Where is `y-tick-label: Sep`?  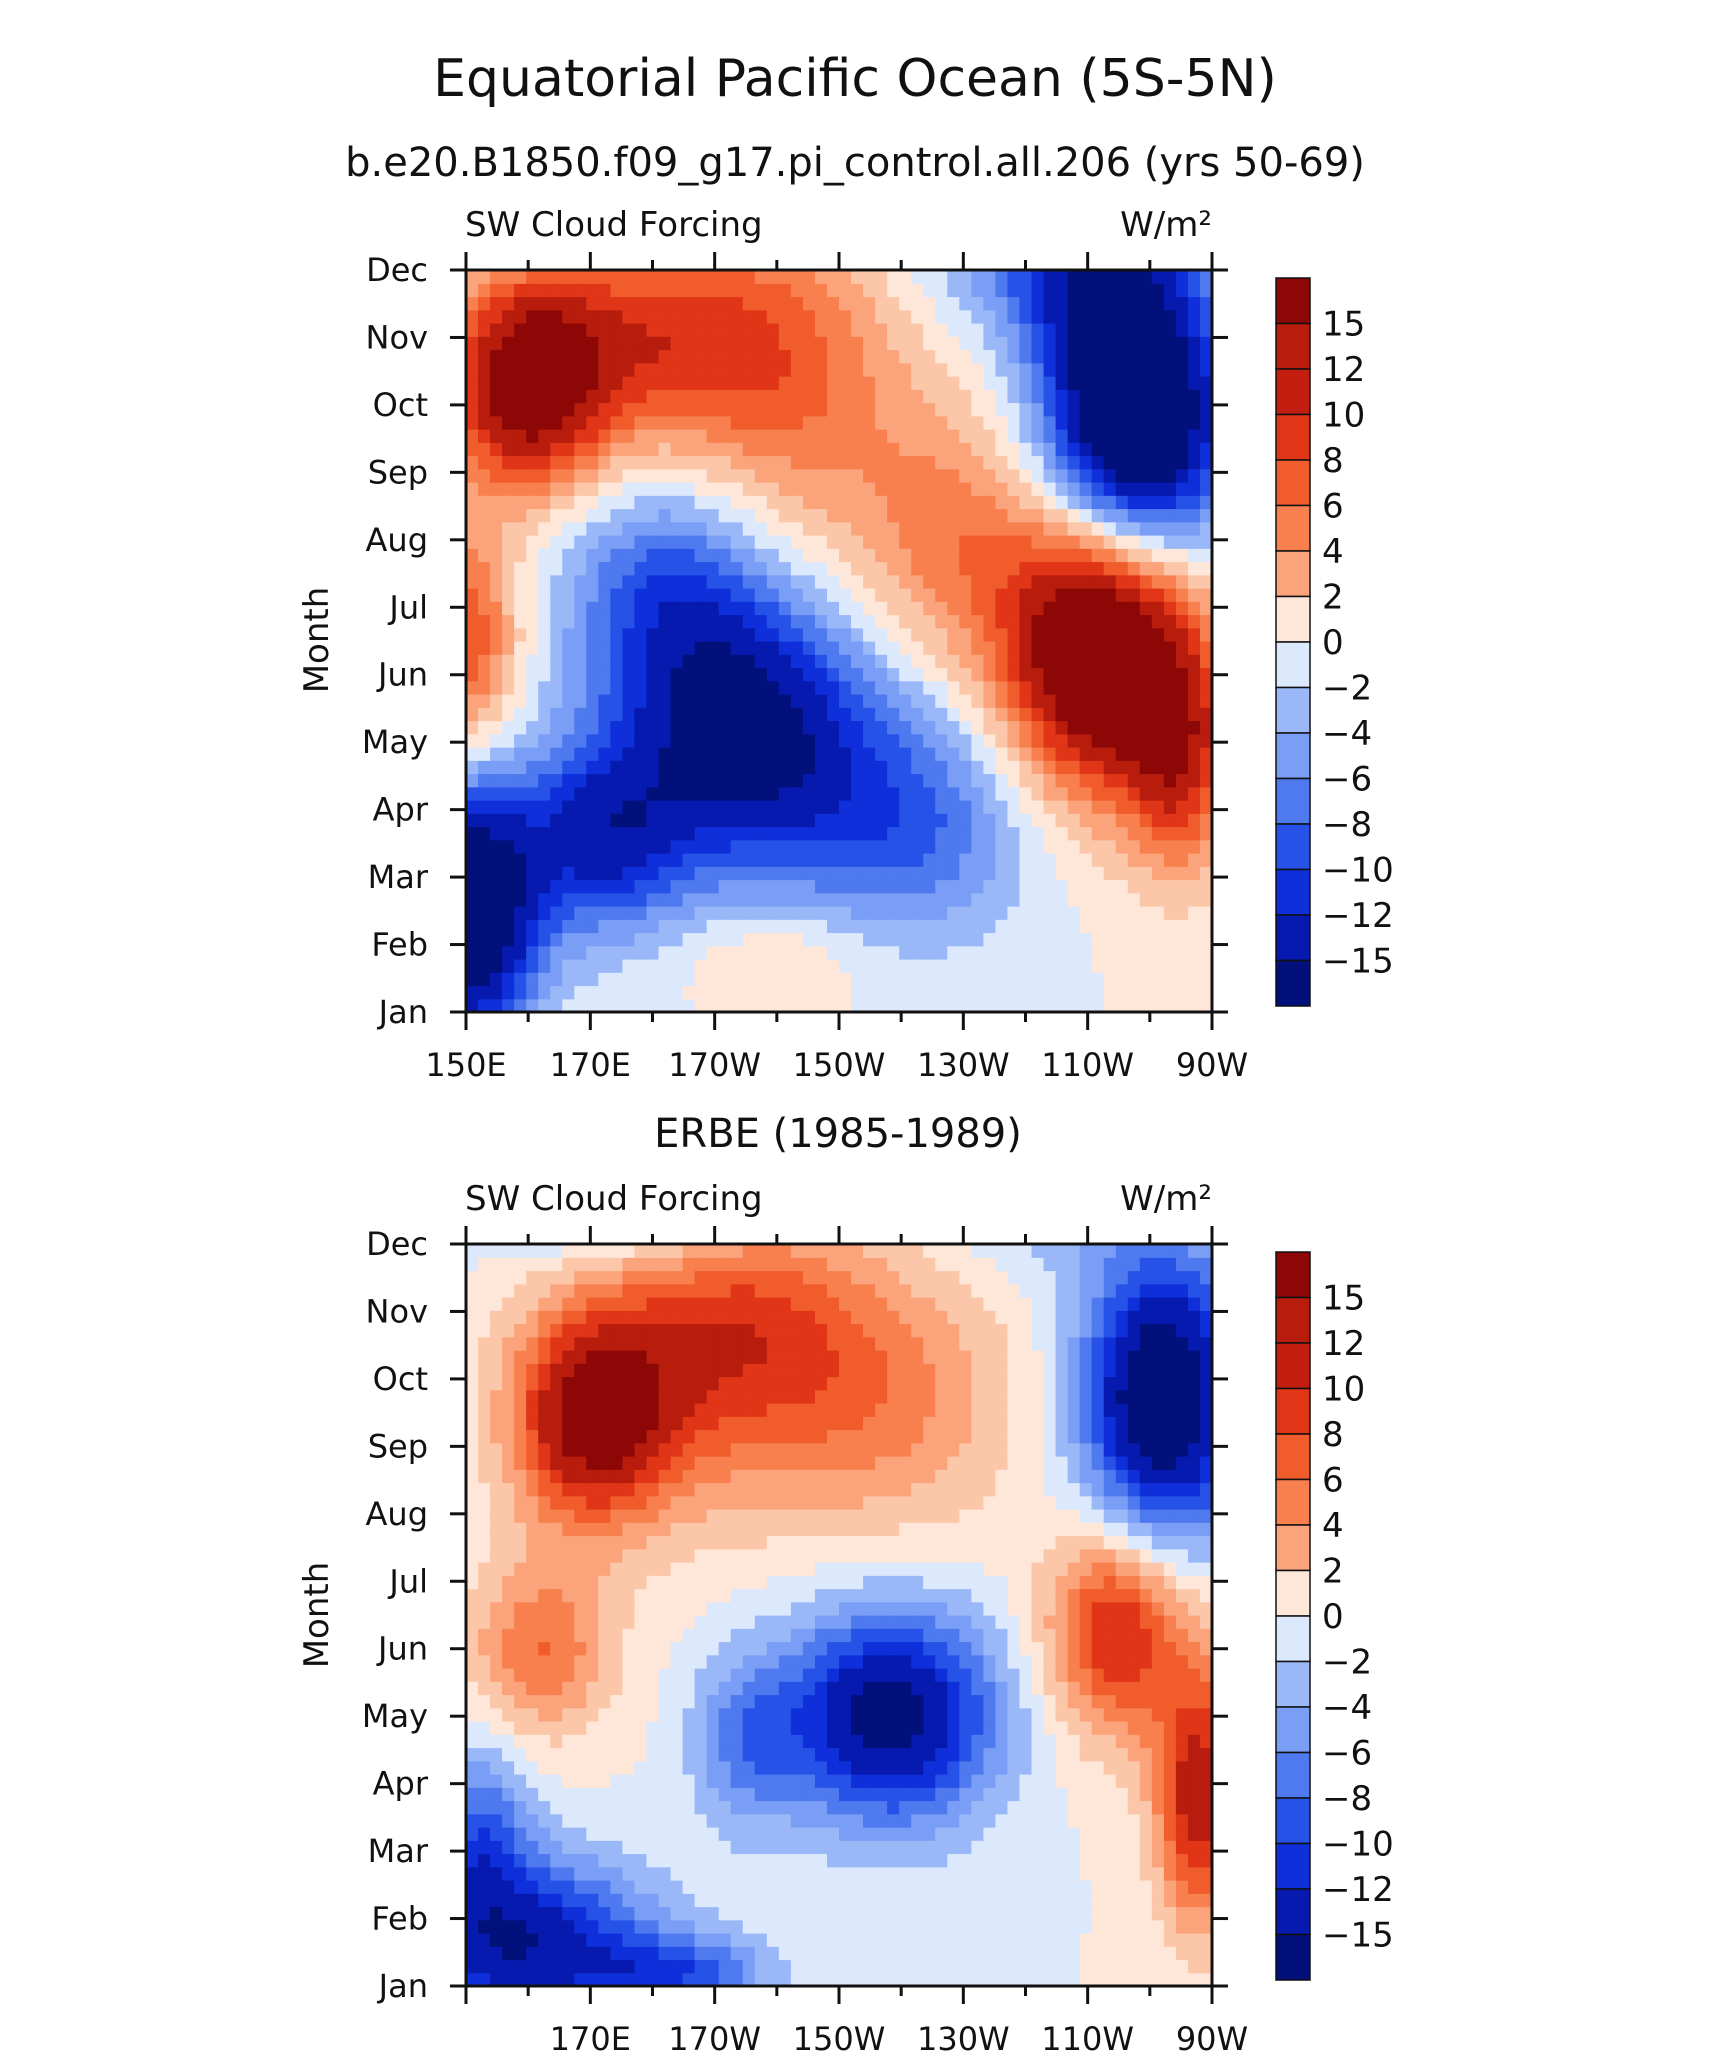
y-tick-label: Sep is located at coordinates (398, 472).